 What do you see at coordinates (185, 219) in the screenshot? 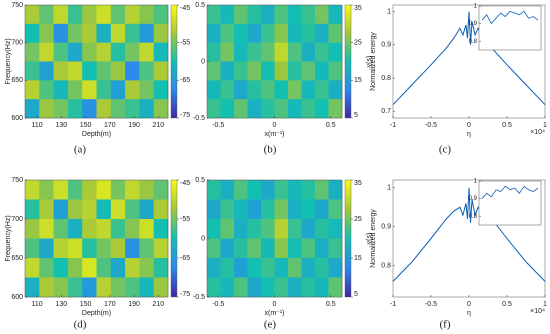
I see `colorbar-tick-label: -55` at bounding box center [185, 219].